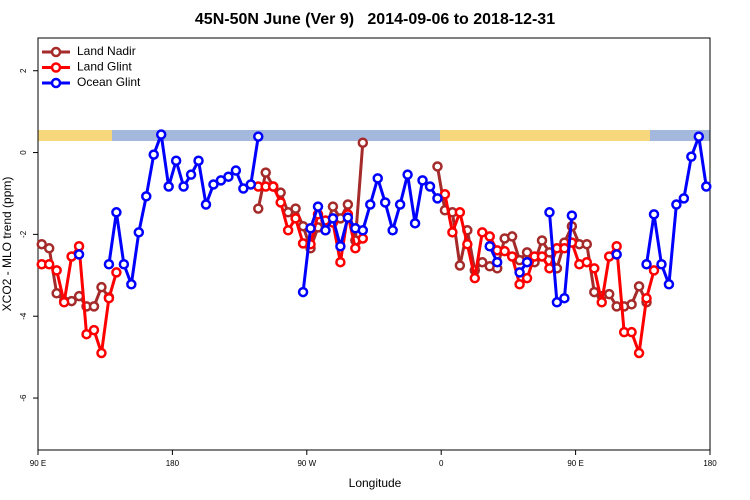  Describe the element at coordinates (306, 463) in the screenshot. I see `x-tick-label: 90 W` at that location.